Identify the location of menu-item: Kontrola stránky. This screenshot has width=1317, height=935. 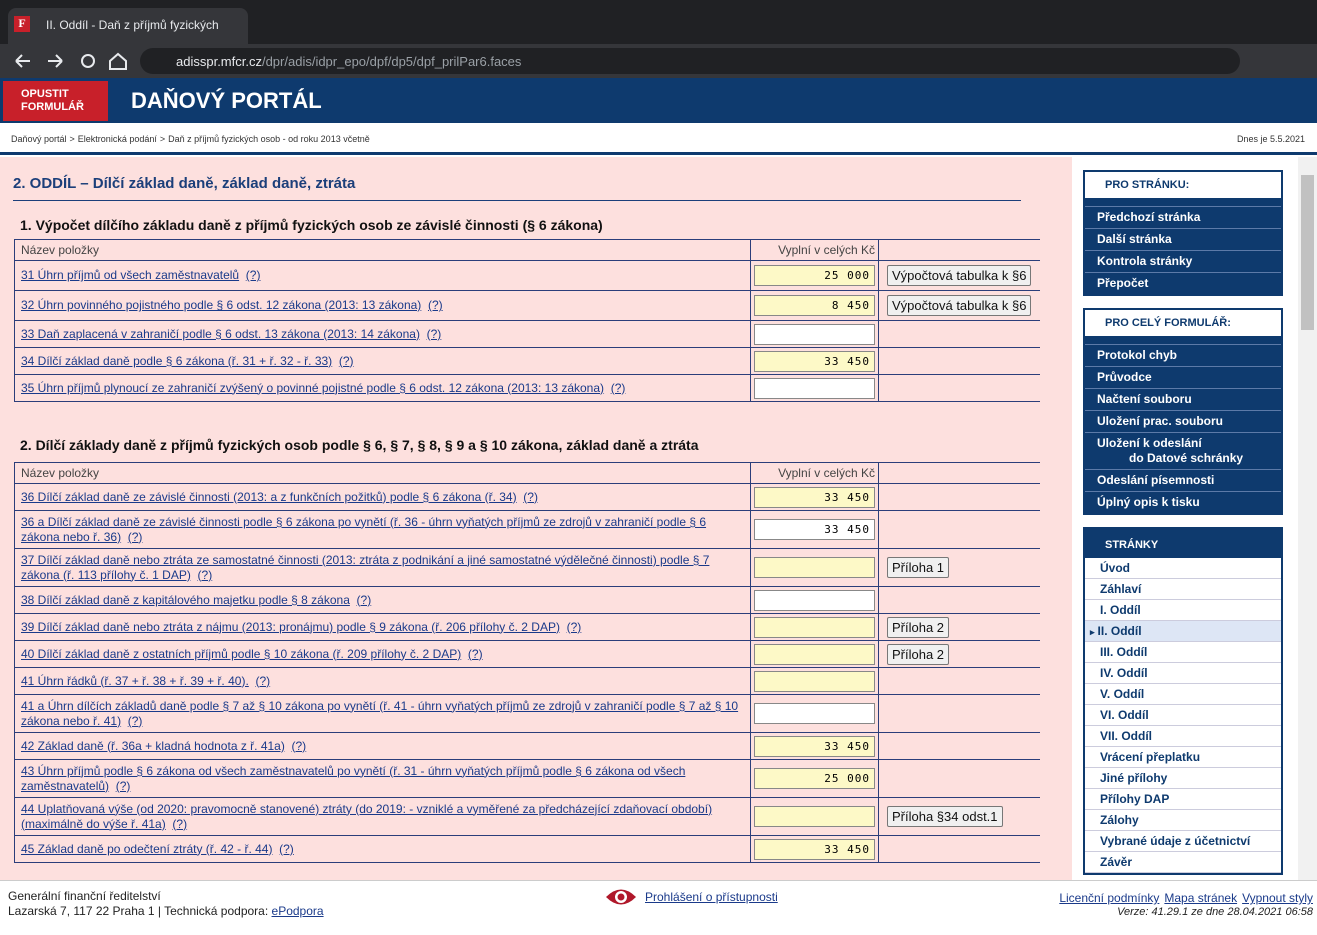
(1183, 261).